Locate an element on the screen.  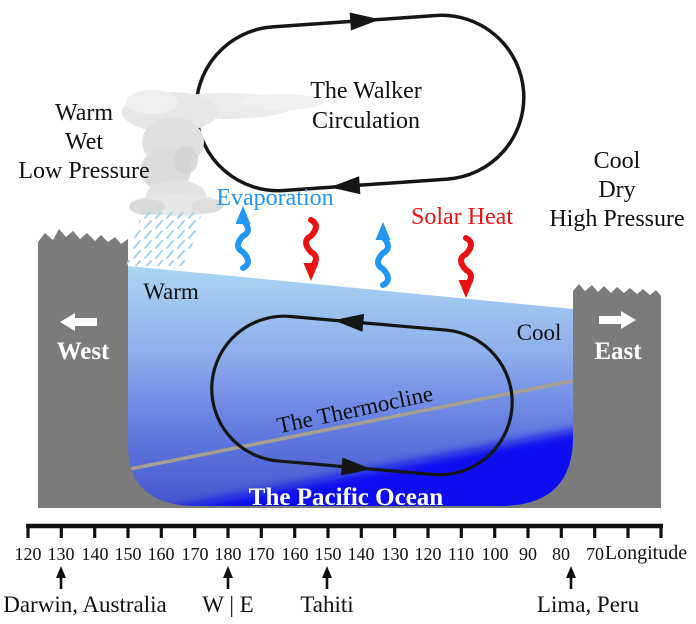
walker-loop-west-arrow-icon is located at coordinates (345, 185).